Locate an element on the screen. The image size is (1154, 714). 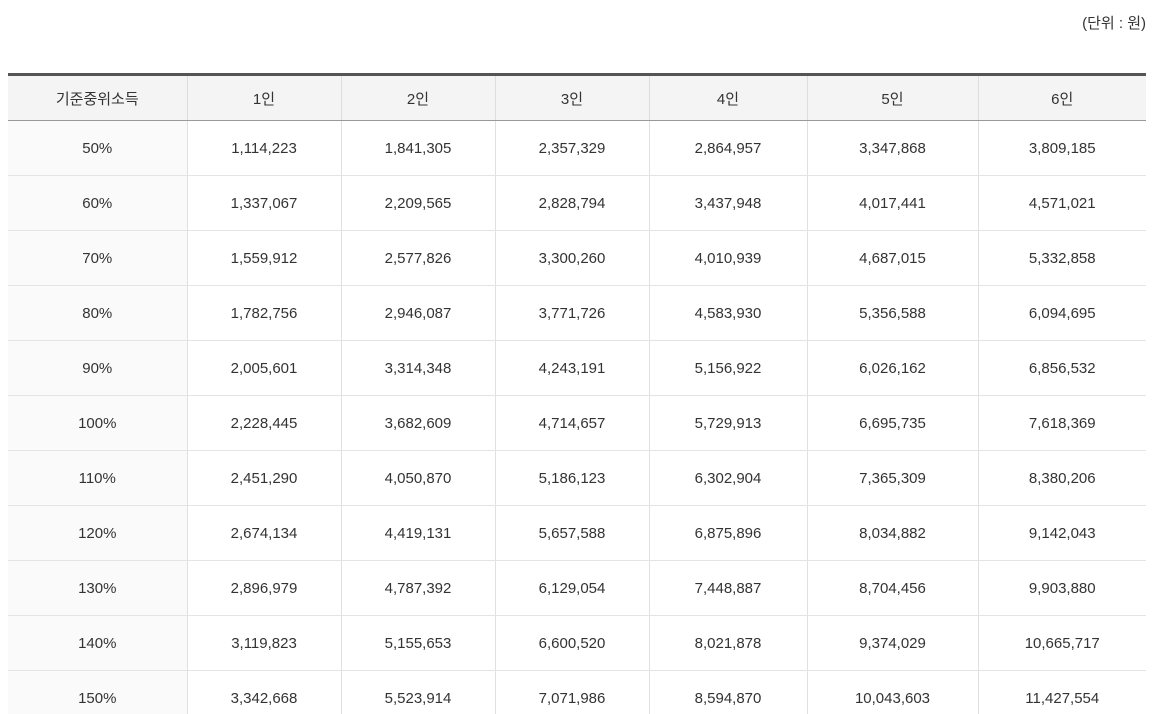
value-cell: 4,687,015 is located at coordinates (893, 258).